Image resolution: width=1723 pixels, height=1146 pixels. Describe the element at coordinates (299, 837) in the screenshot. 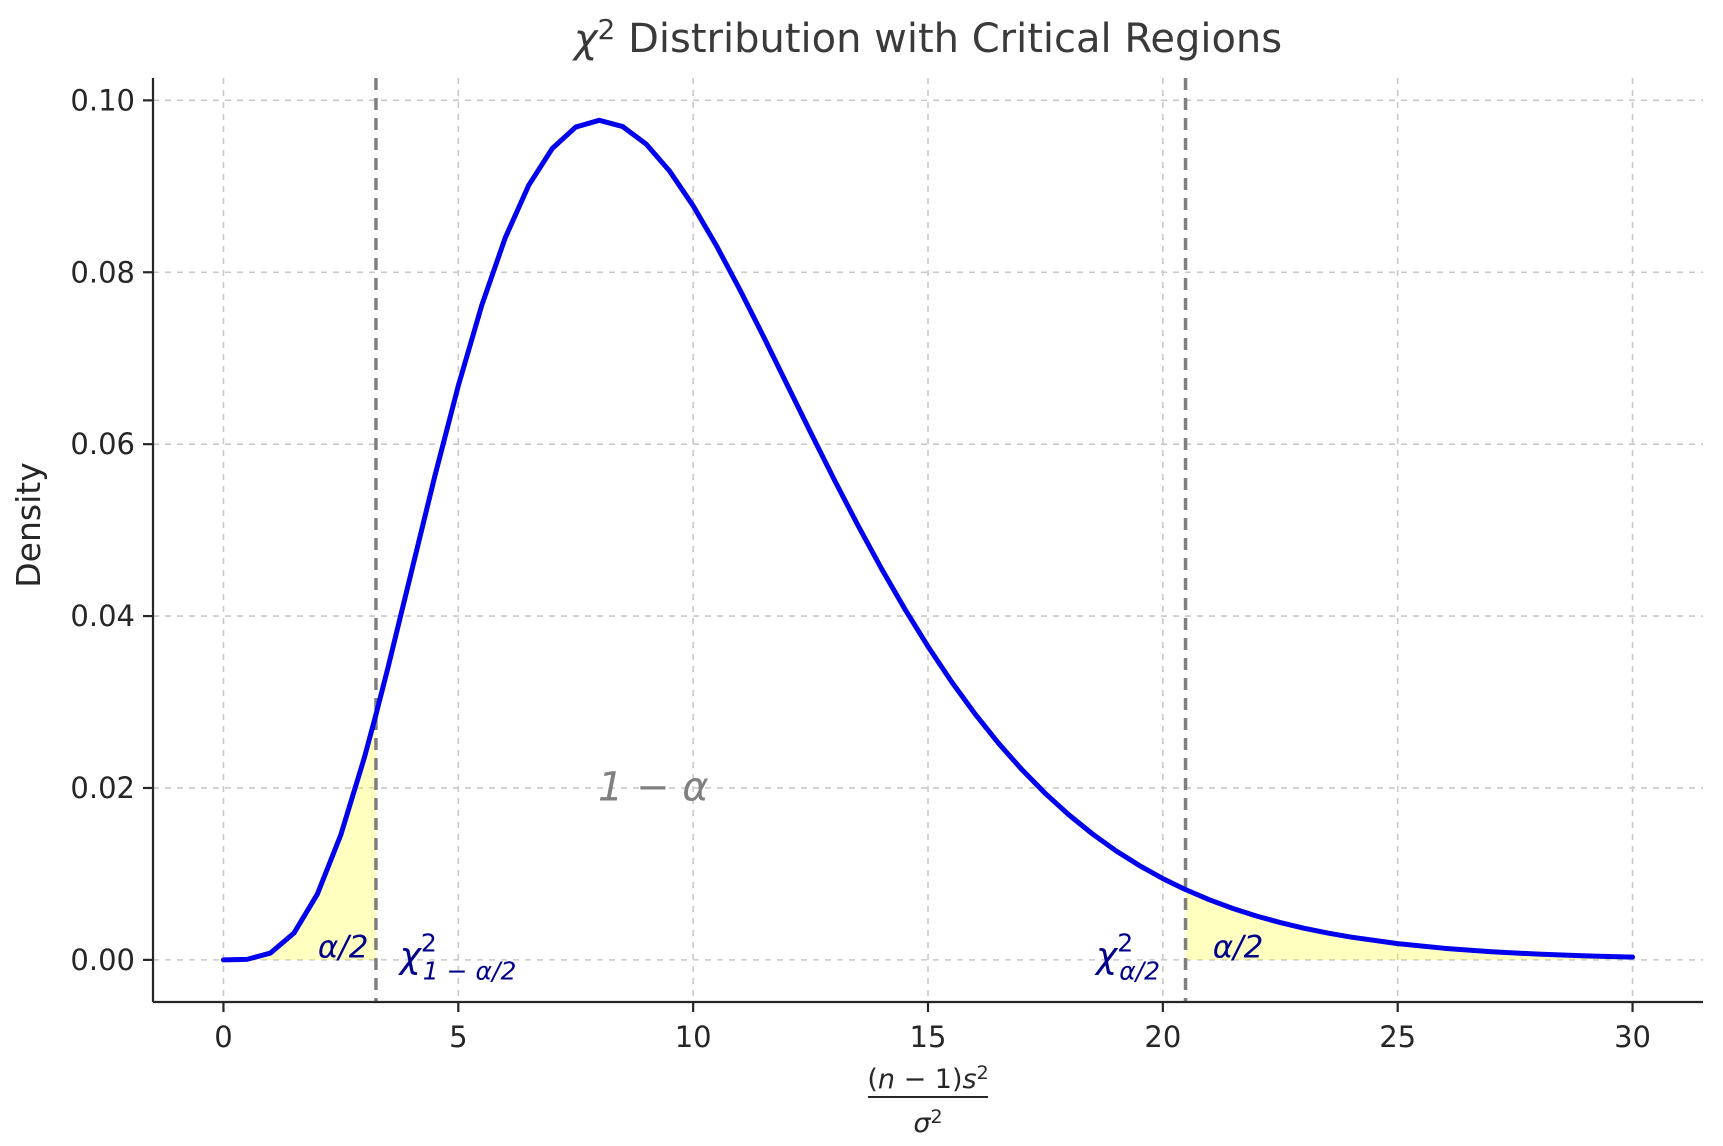

I see `shaded-tail-left` at that location.